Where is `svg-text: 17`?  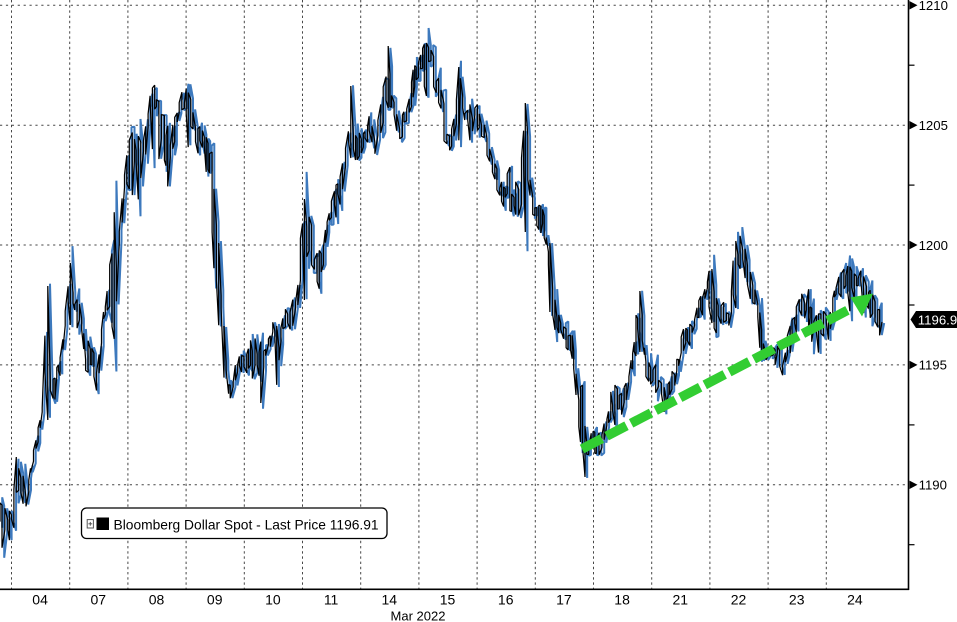
svg-text: 17 is located at coordinates (564, 600).